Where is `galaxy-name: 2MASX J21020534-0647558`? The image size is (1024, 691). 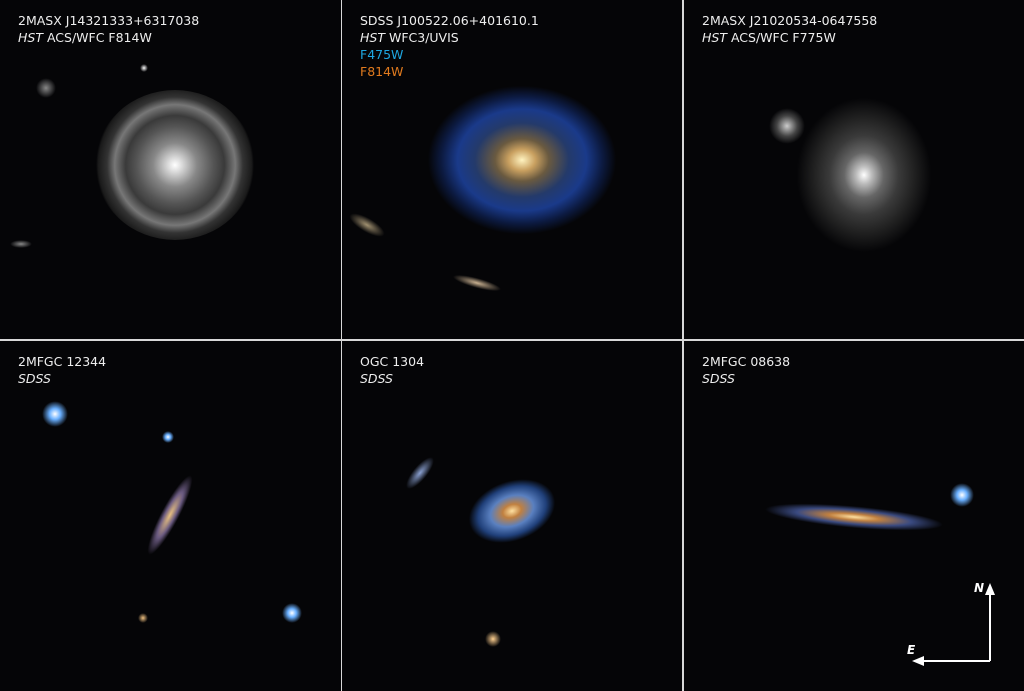 galaxy-name: 2MASX J21020534-0647558 is located at coordinates (790, 20).